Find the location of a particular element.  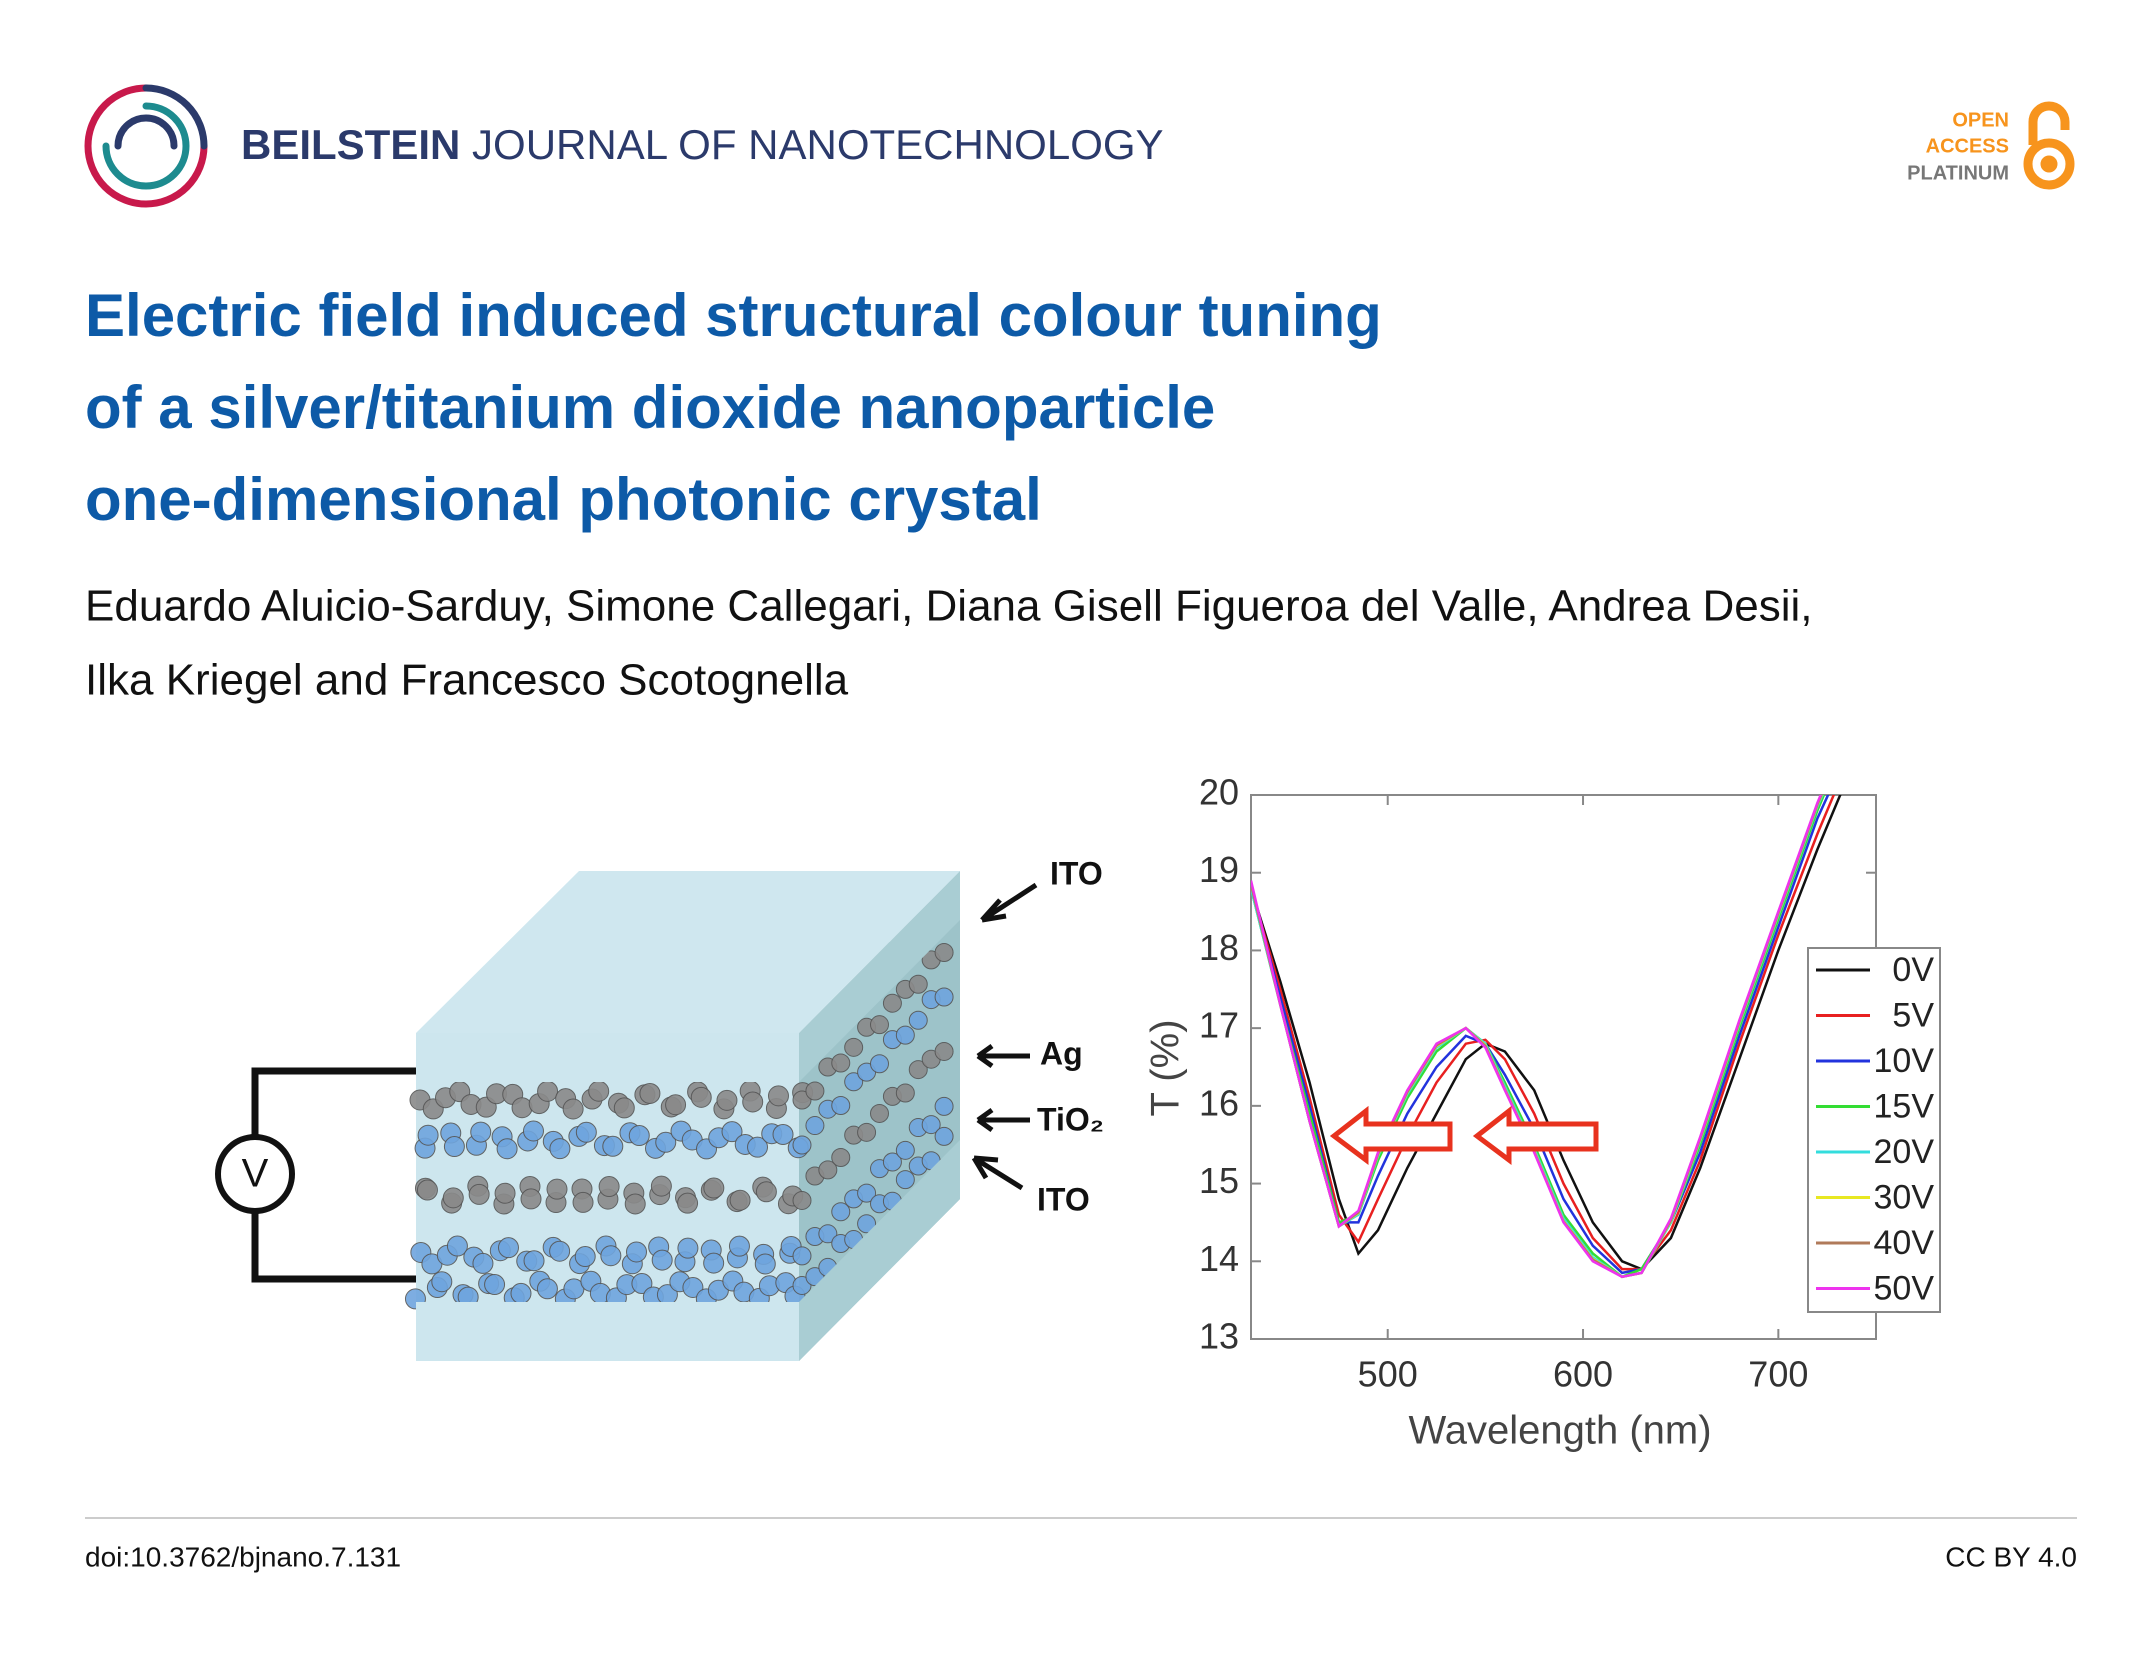

y-tick-label: 14 is located at coordinates (1219, 1258).